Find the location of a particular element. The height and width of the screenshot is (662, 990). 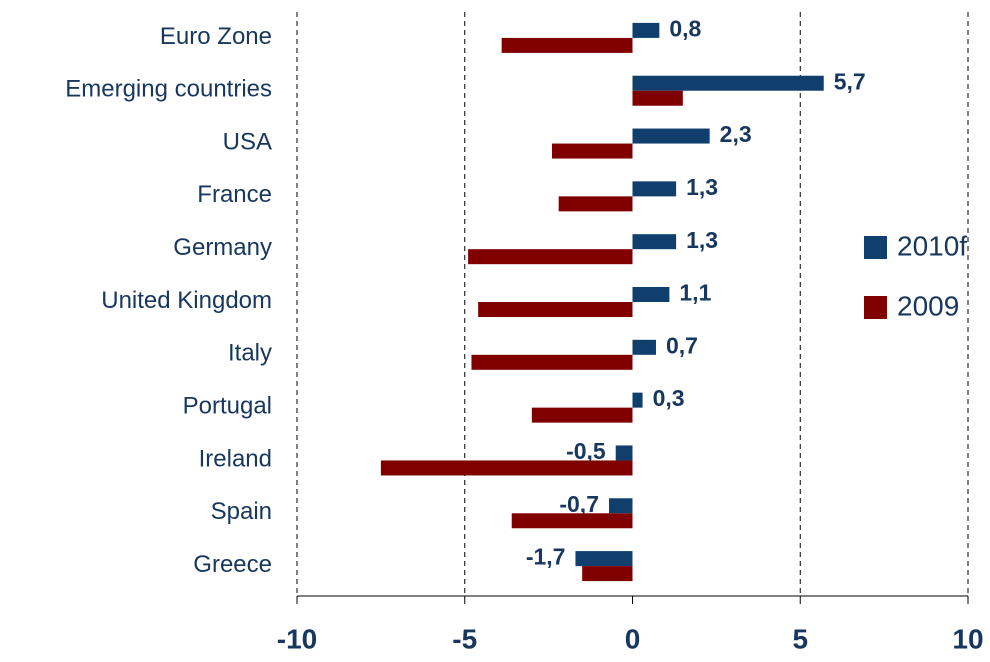

y-tick-label: United Kingdom is located at coordinates (186, 300).